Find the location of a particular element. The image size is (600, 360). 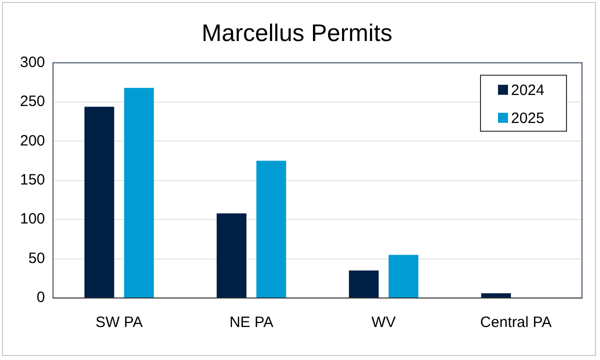

x-tick-label: SW PA is located at coordinates (119, 323).